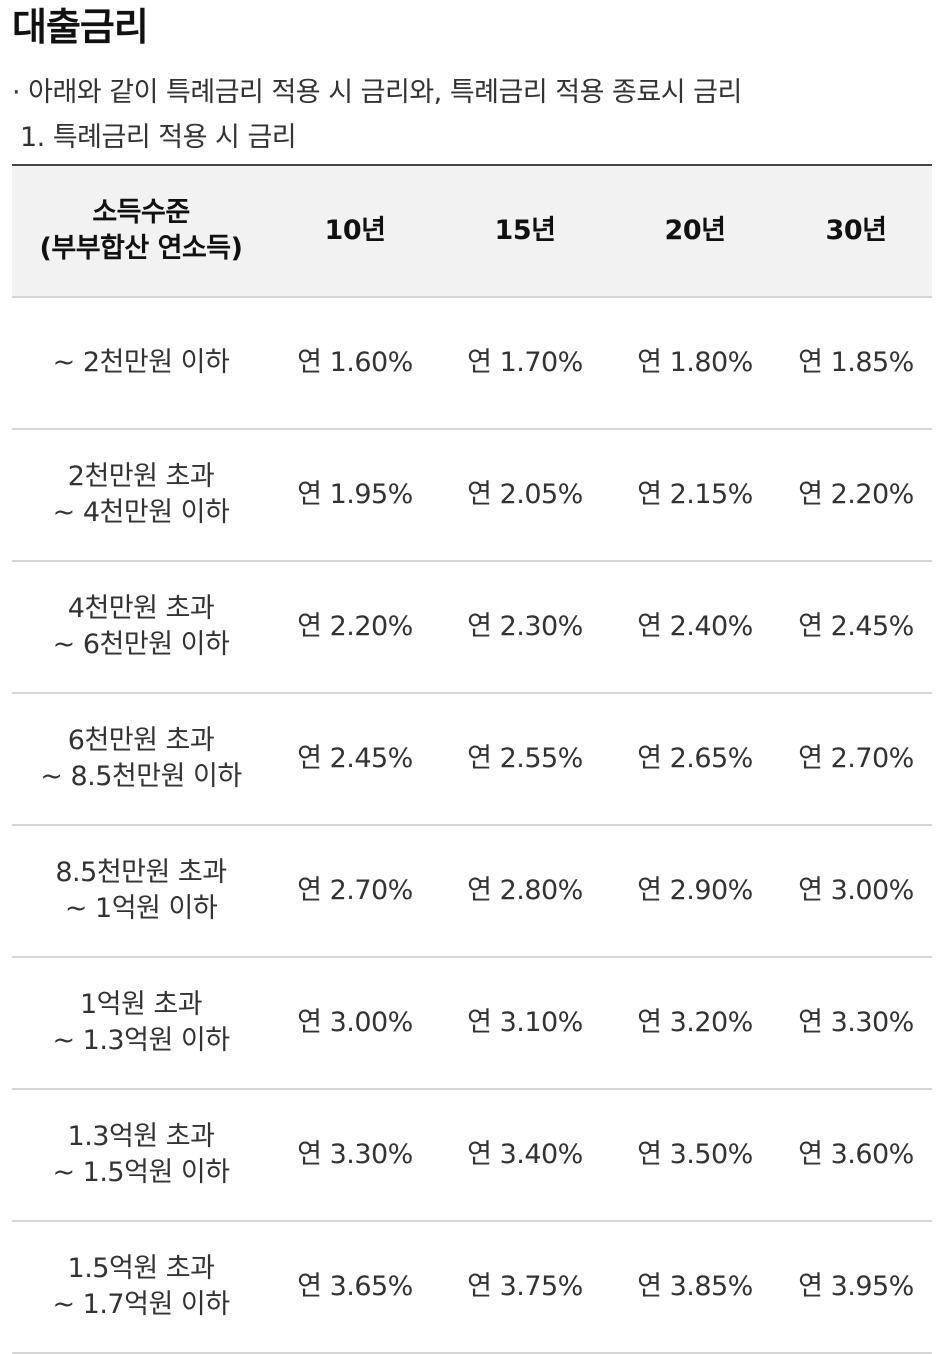 Image resolution: width=942 pixels, height=1354 pixels. What do you see at coordinates (695, 891) in the screenshot?
I see `rate-cell: 연 2.90%` at bounding box center [695, 891].